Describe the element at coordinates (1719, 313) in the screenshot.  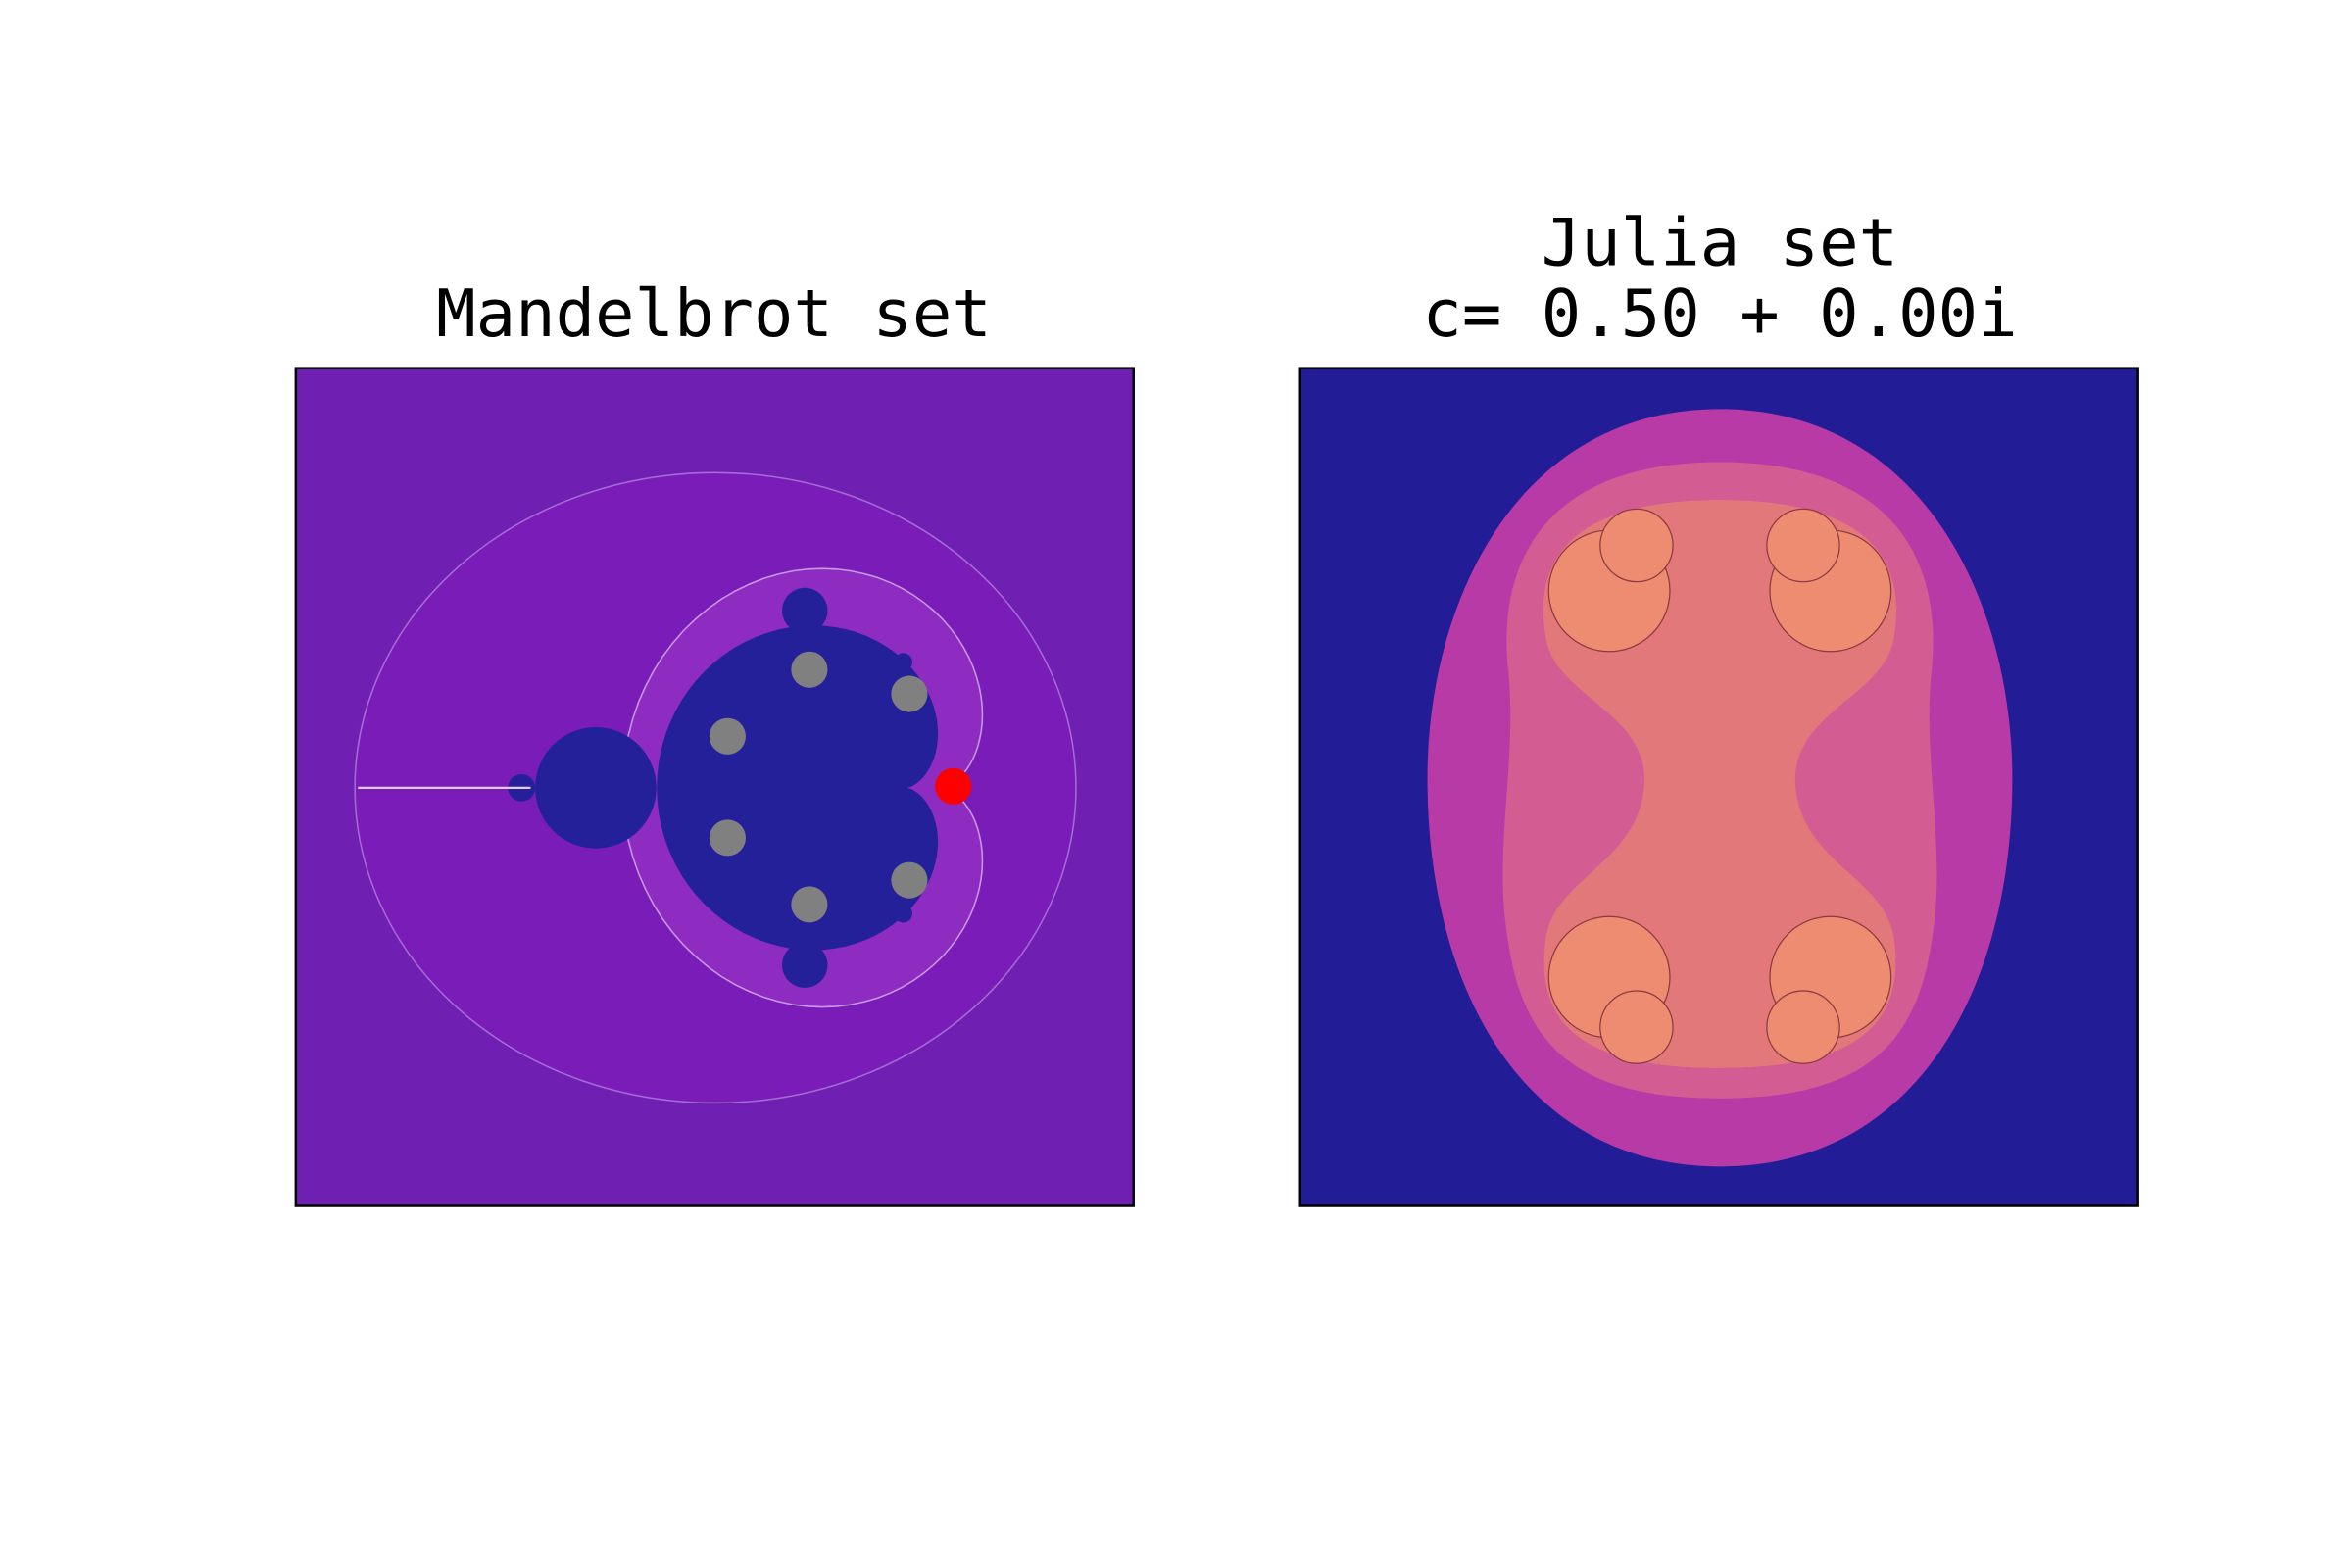
I see `panel-title: c= 0.50 + 0.00i` at that location.